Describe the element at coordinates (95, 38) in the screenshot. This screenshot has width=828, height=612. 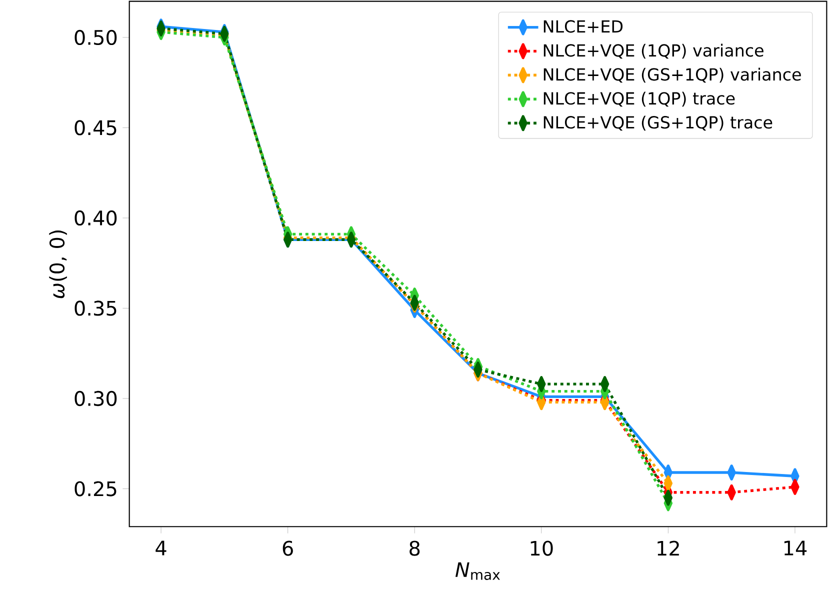
I see `y-tick-label: 0.50` at that location.